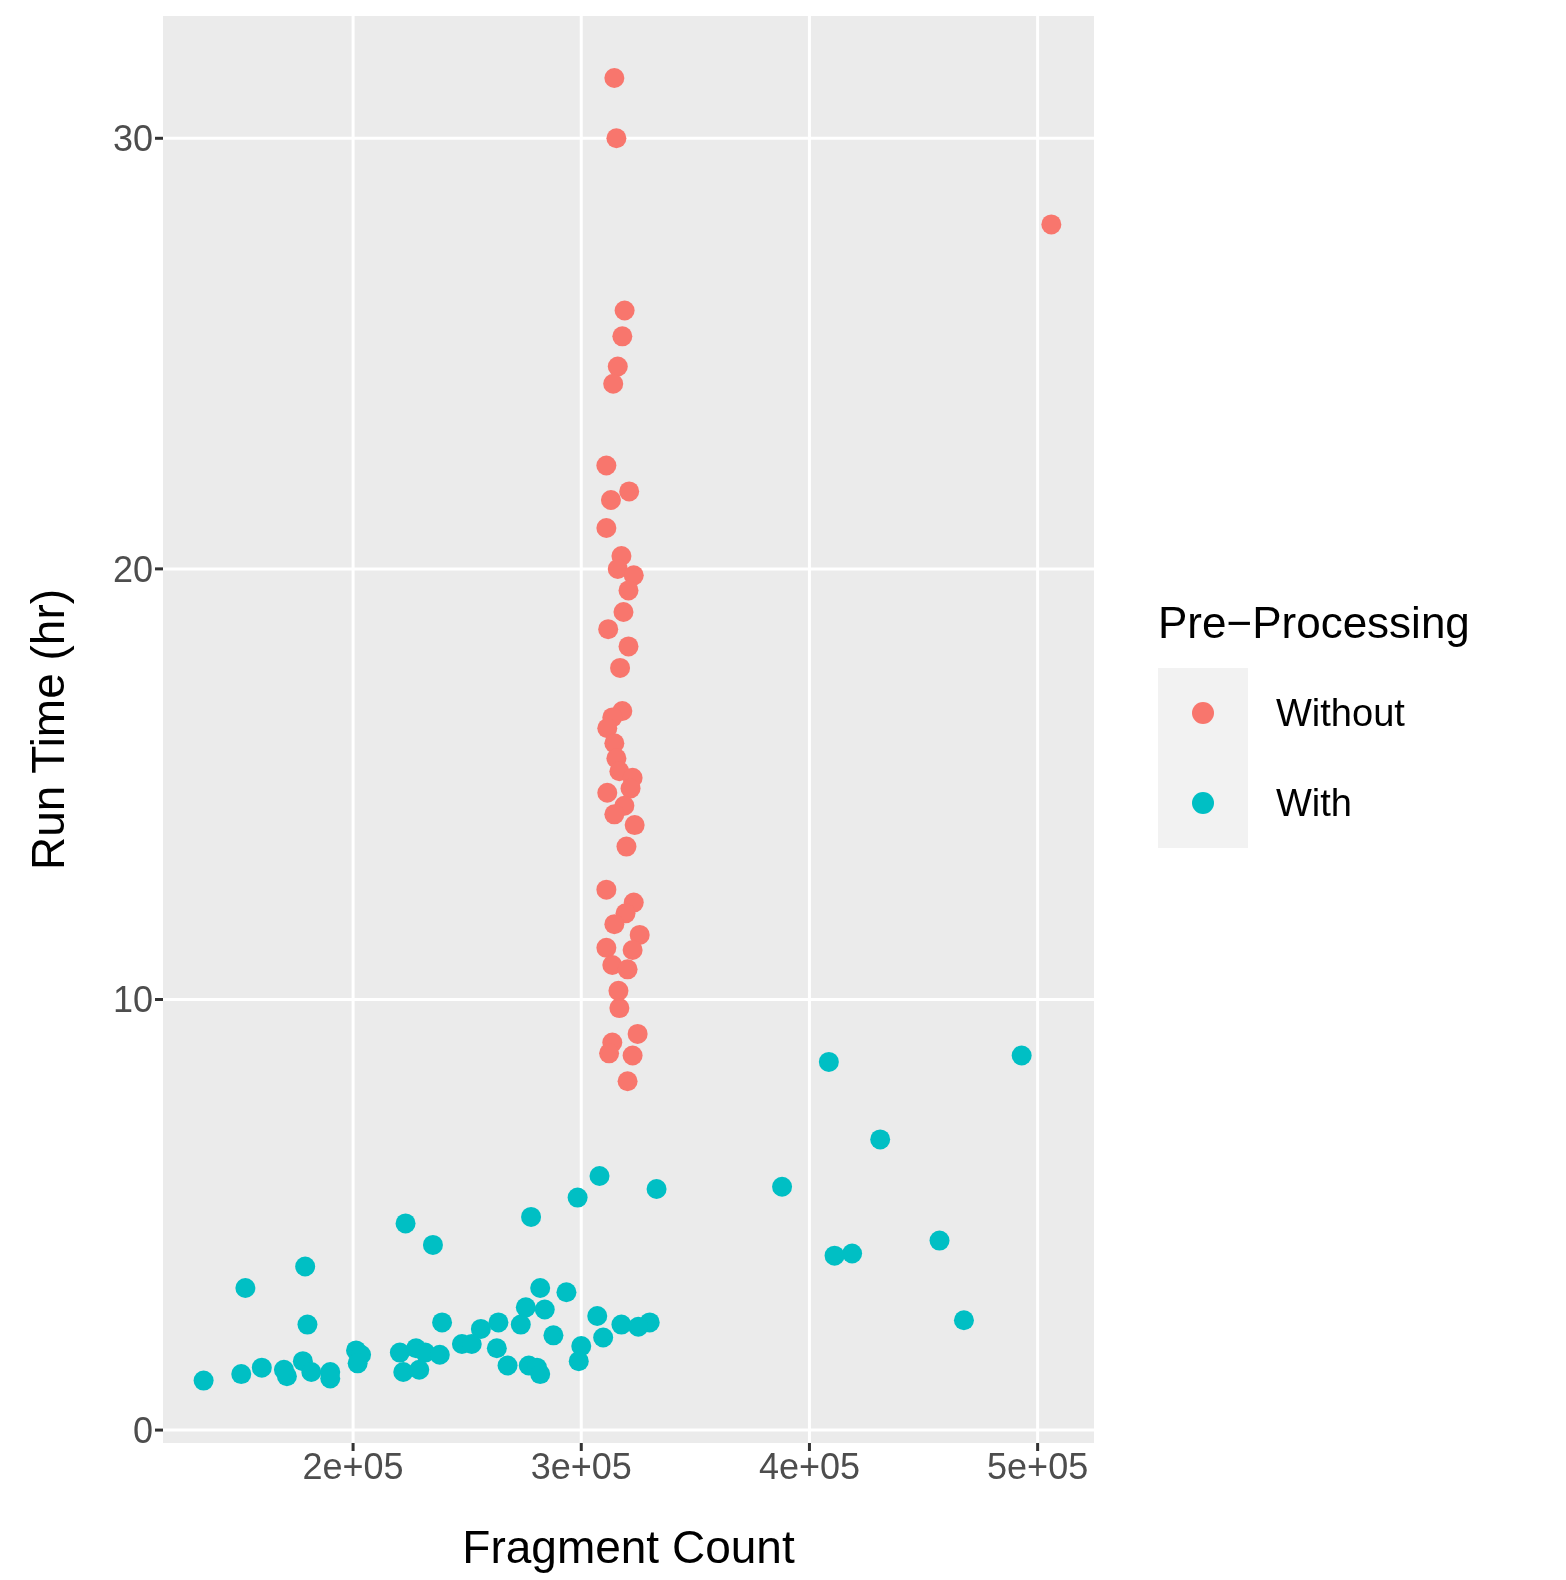 This screenshot has height=1580, width=1566. What do you see at coordinates (628, 1547) in the screenshot?
I see `x-axis-title: Fragment Count` at bounding box center [628, 1547].